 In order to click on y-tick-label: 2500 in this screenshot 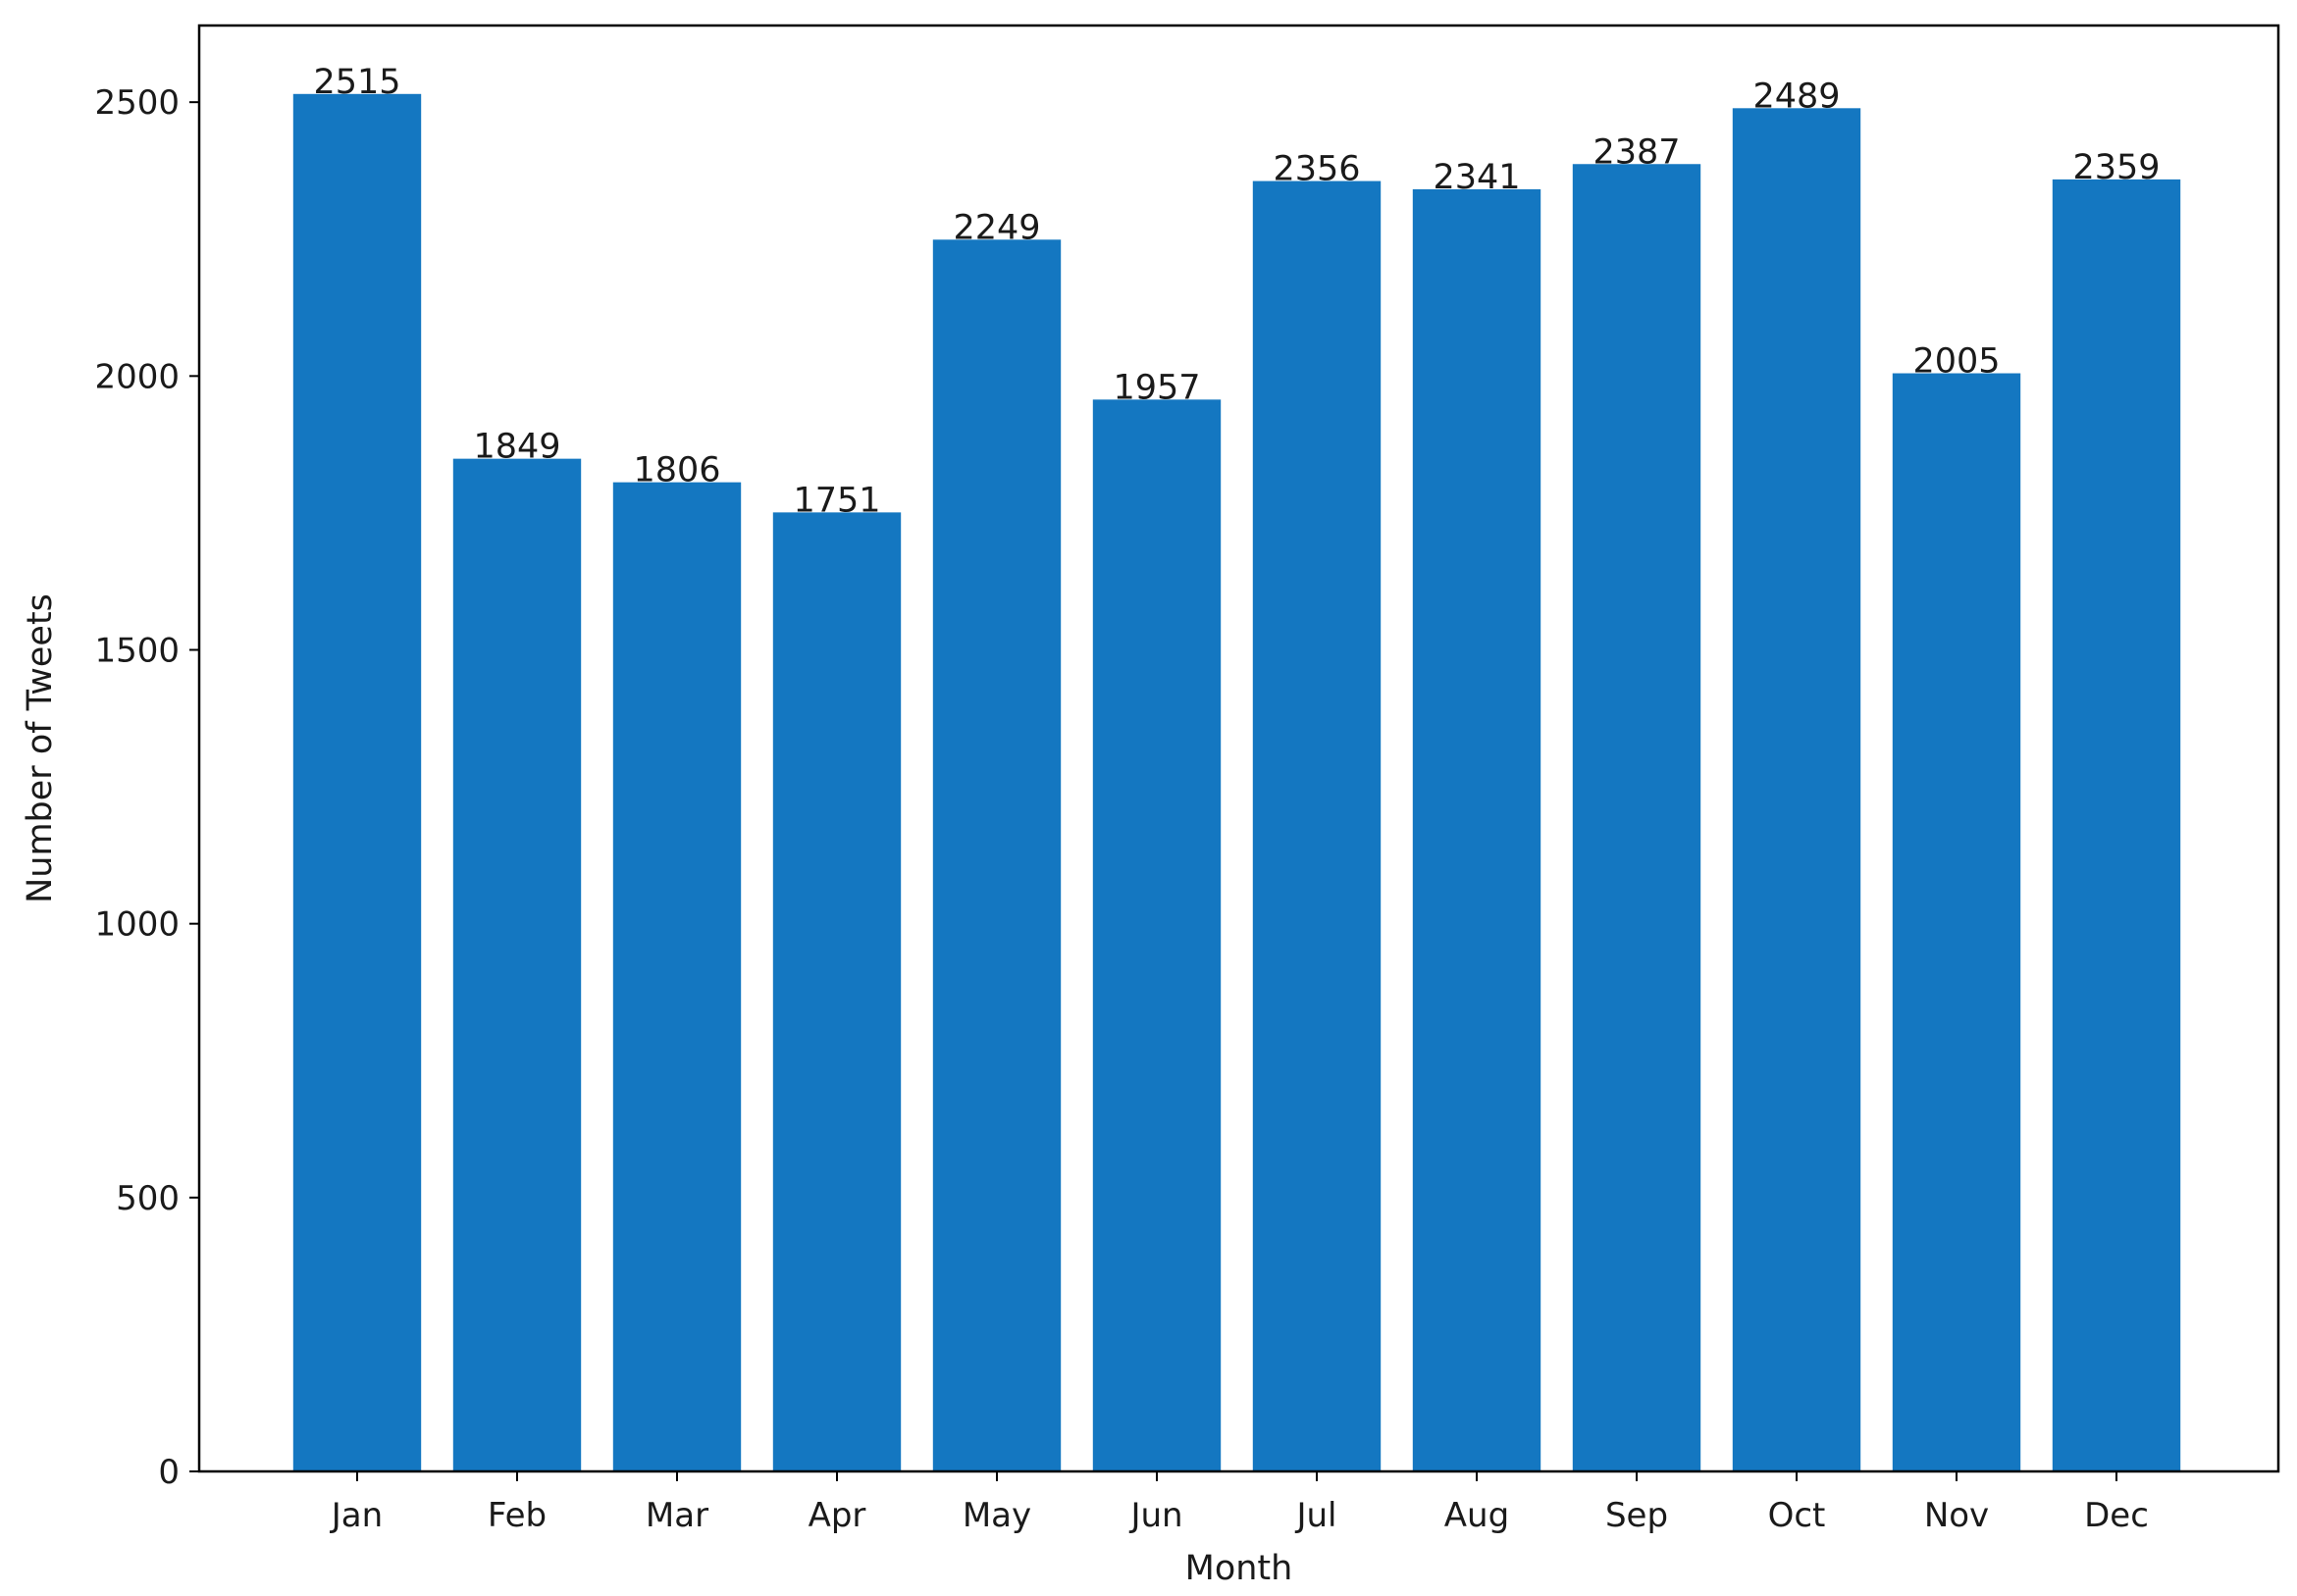, I will do `click(137, 103)`.